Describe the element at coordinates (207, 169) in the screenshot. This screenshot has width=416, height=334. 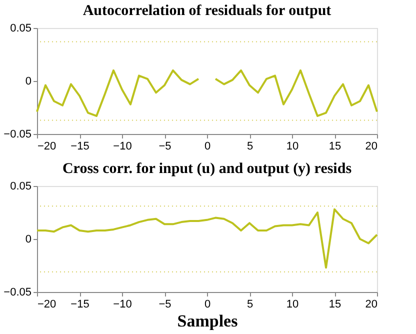
I see `chart-title: Cross corr. for input (u) and output (y) resids` at that location.